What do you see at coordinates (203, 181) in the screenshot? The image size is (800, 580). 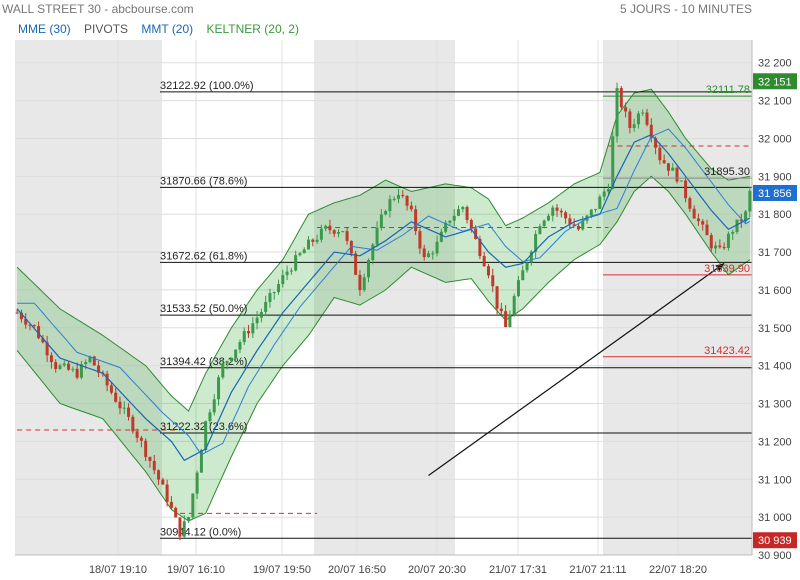 I see `fib-level-label: 31870.66 (78.6%)` at bounding box center [203, 181].